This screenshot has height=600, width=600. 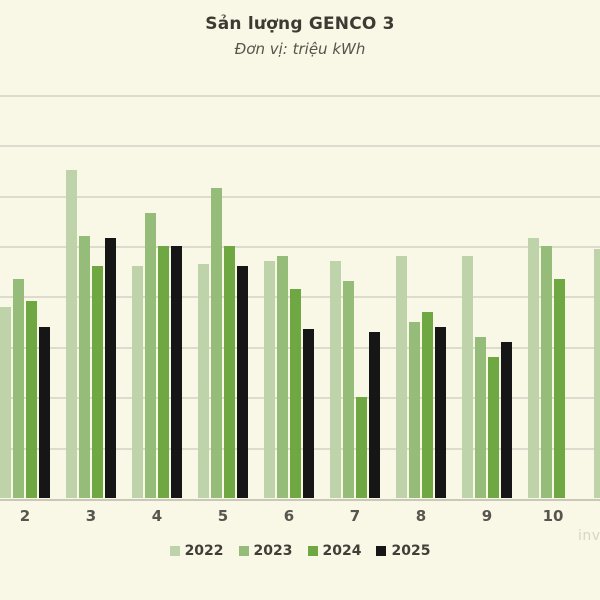 I want to click on legend-item-2025: 2025, so click(x=403, y=551).